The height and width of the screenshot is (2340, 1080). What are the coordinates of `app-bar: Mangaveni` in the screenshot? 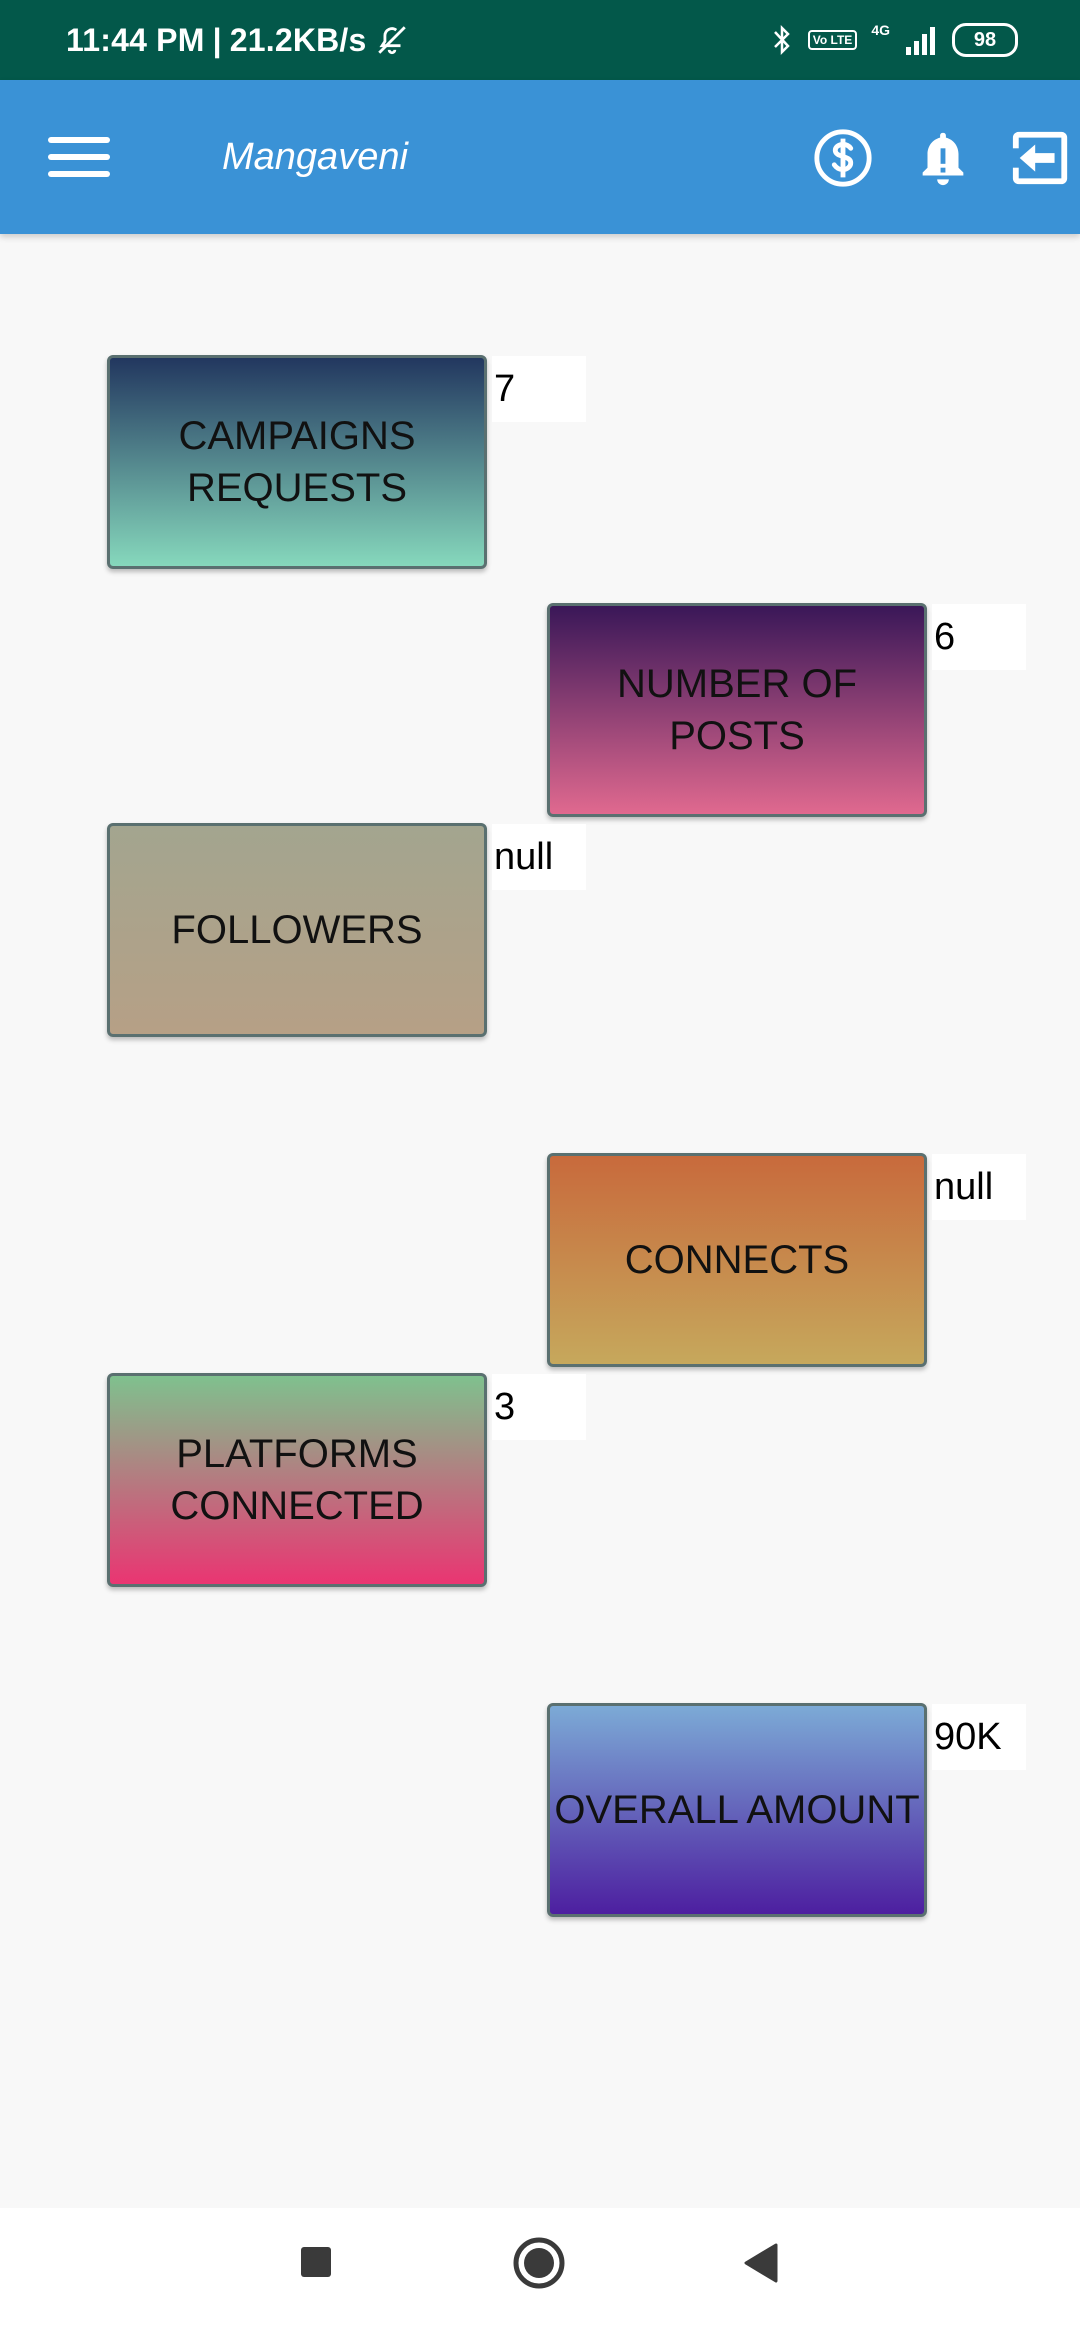 It's located at (540, 157).